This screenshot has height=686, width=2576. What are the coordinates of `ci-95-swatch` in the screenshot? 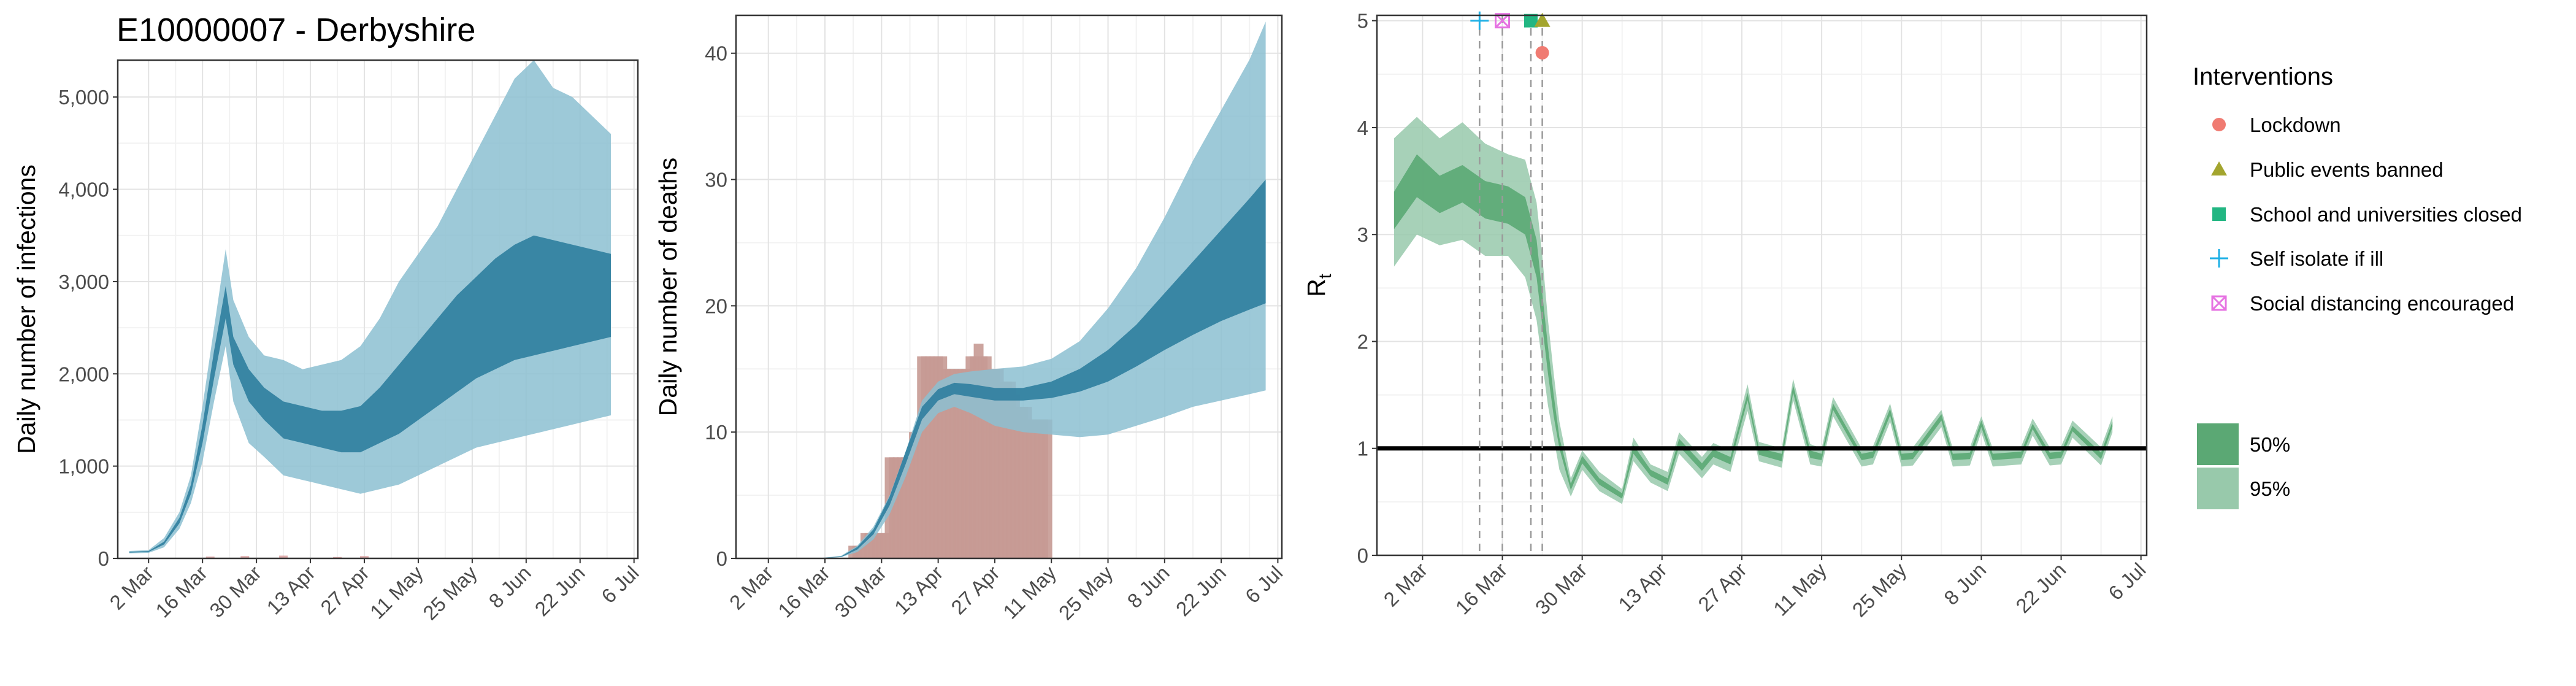 It's located at (2218, 488).